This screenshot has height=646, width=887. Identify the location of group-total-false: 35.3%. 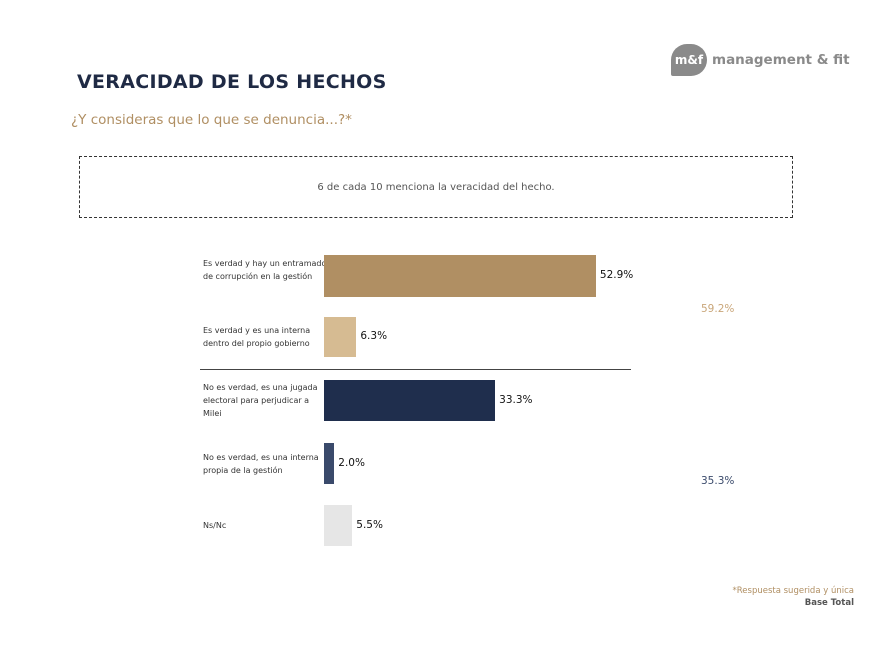
(718, 481).